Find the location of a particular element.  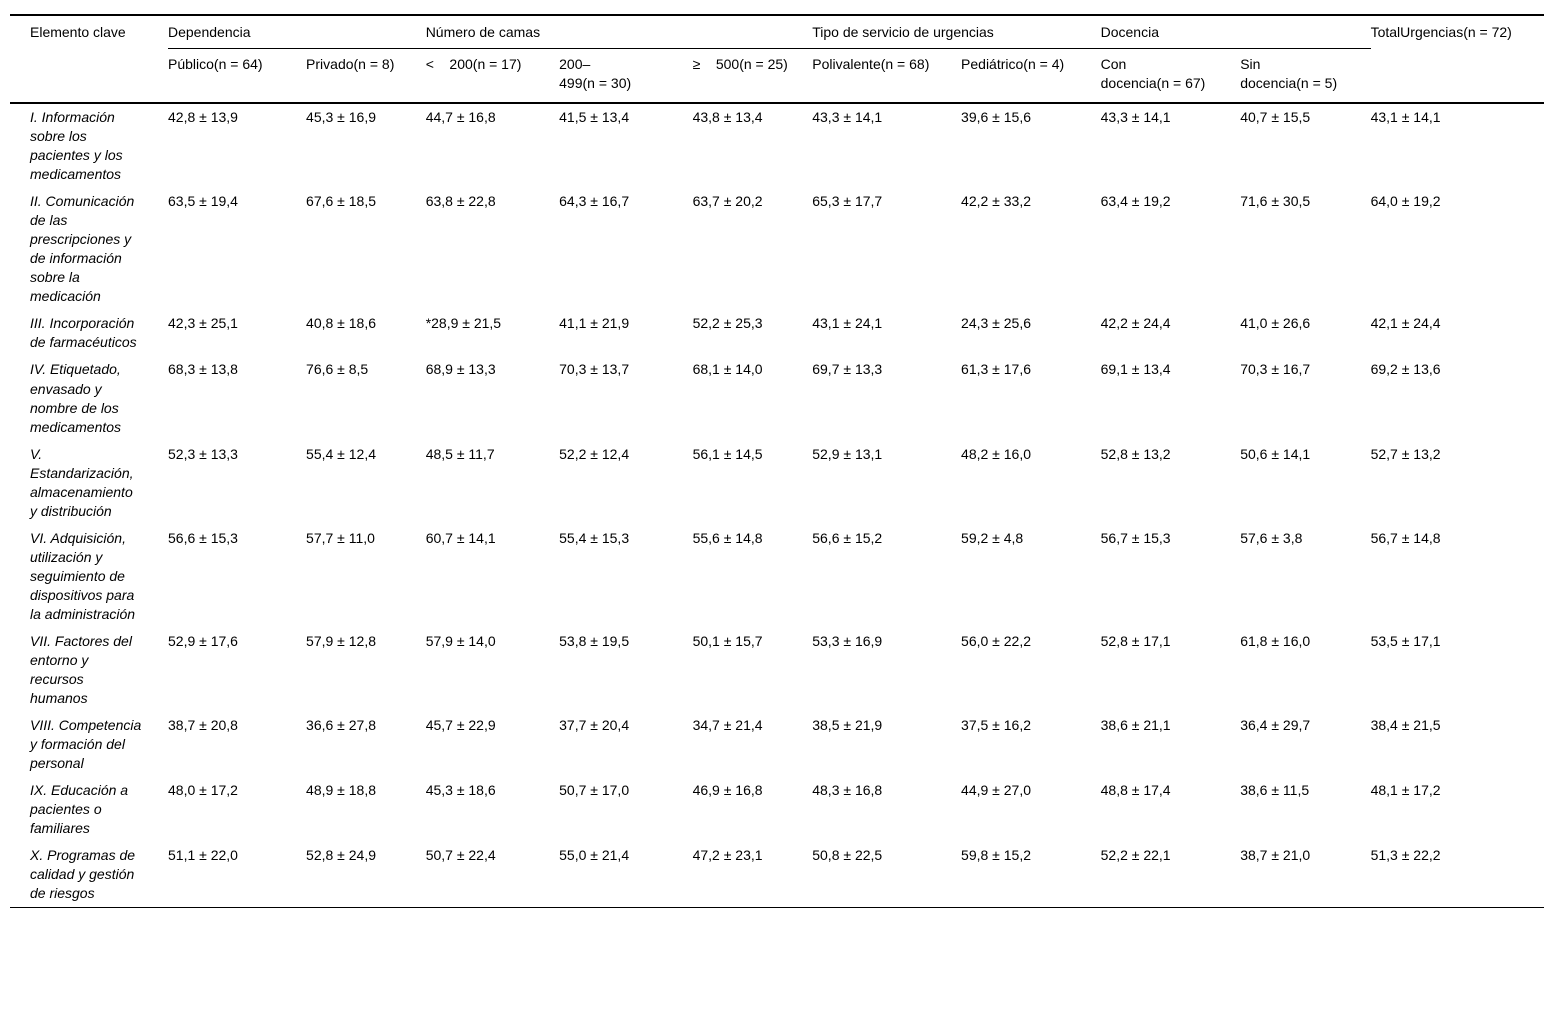

value-cell: 38,6 ± 21,1 is located at coordinates (1135, 725).